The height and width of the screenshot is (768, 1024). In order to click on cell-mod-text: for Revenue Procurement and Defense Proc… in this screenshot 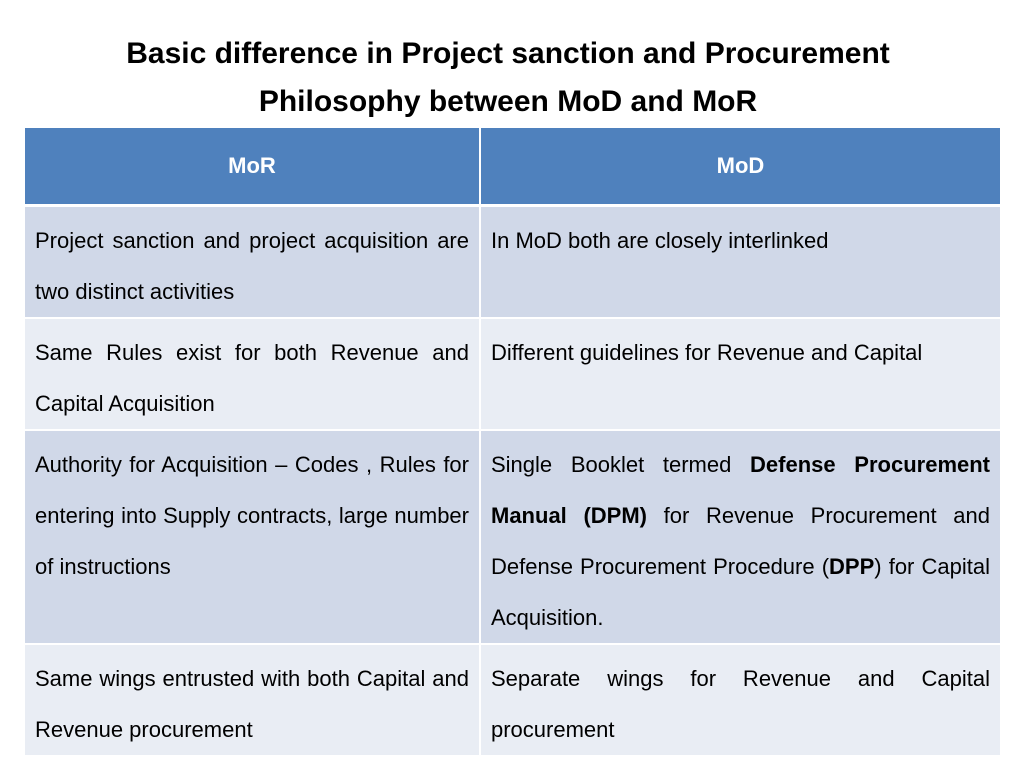, I will do `click(740, 541)`.